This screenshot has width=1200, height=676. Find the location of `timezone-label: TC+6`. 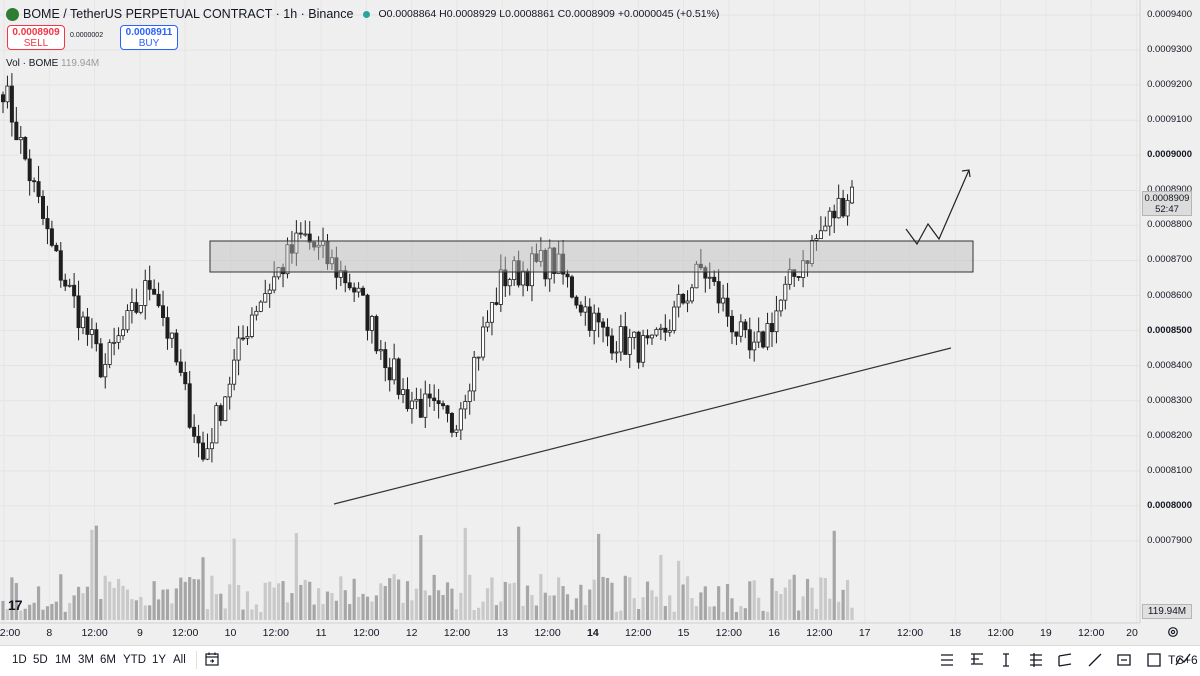

timezone-label: TC+6 is located at coordinates (1183, 660).